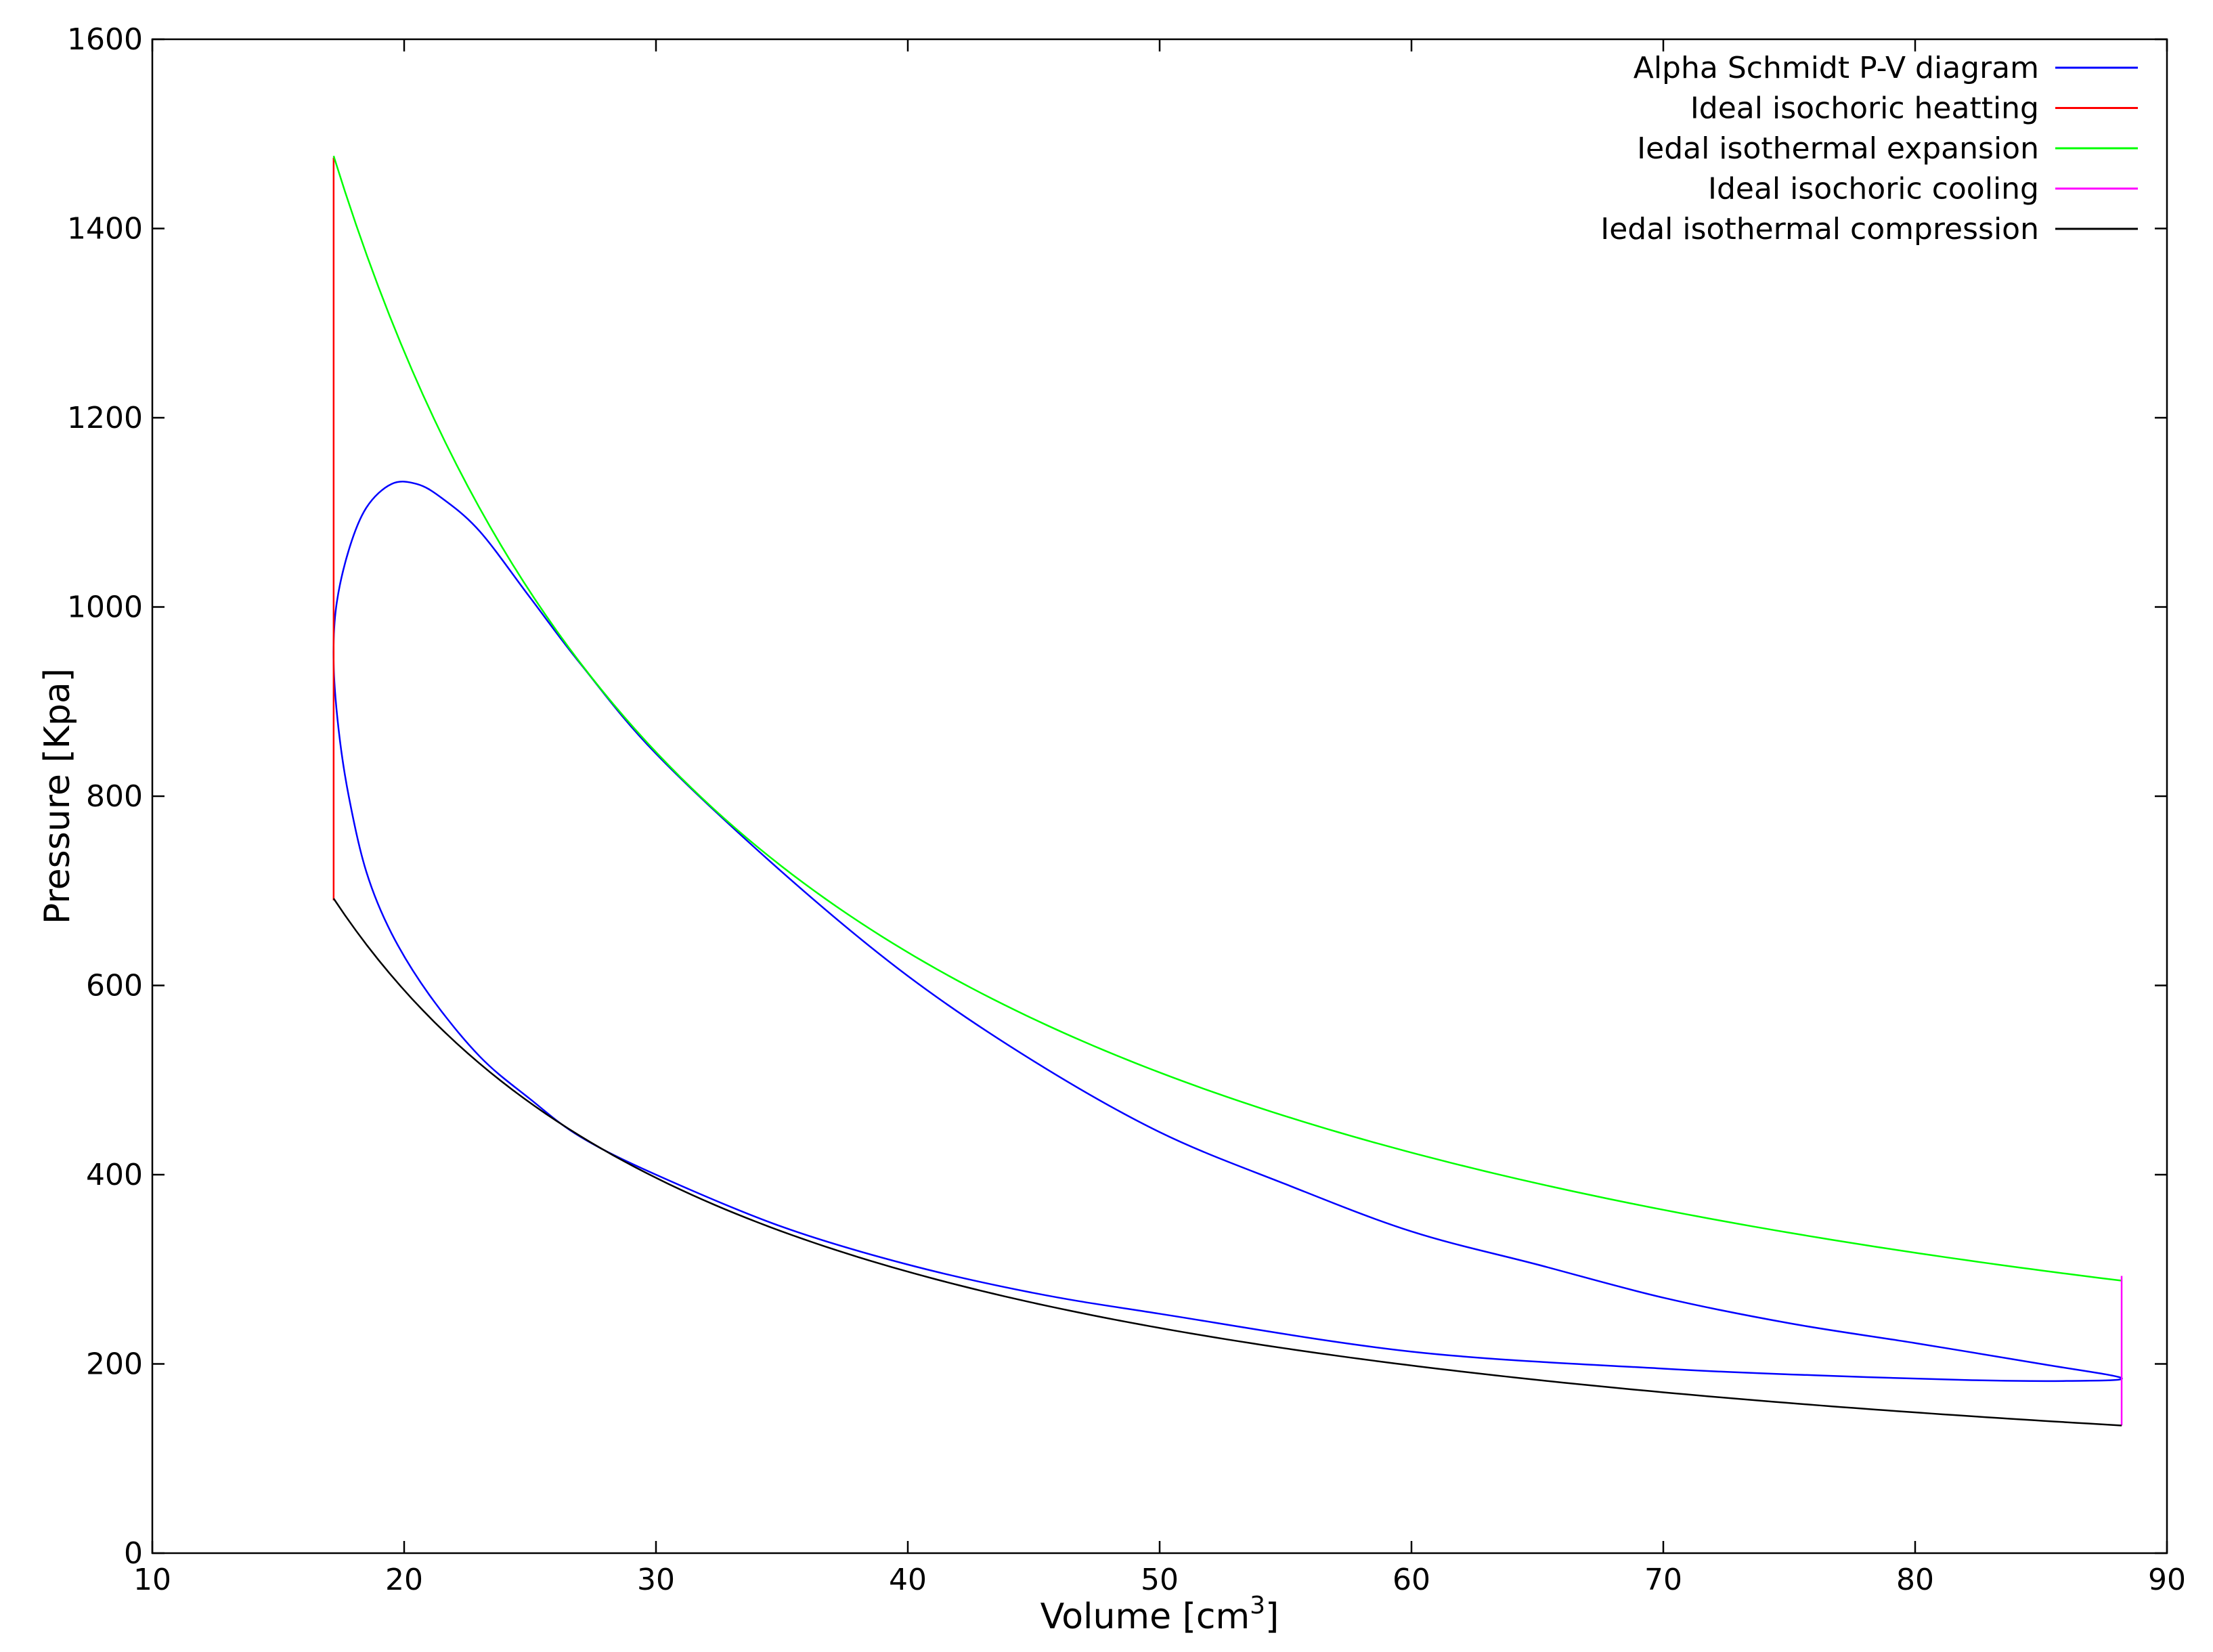  Describe the element at coordinates (1873, 189) in the screenshot. I see `legend-label-ideal-isochoric-cooling: Ideal isochoric cooling` at that location.